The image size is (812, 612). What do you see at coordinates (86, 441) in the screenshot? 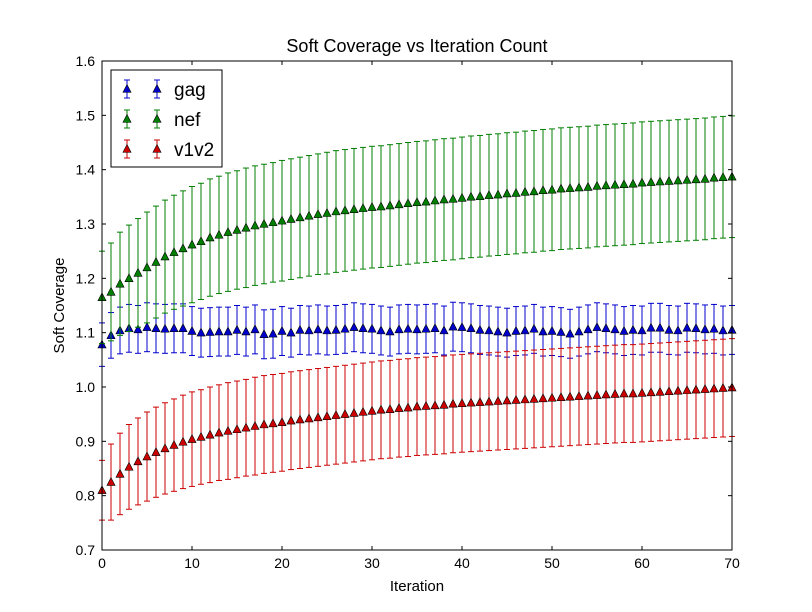
I see `y-tick-label: 0.9` at bounding box center [86, 441].